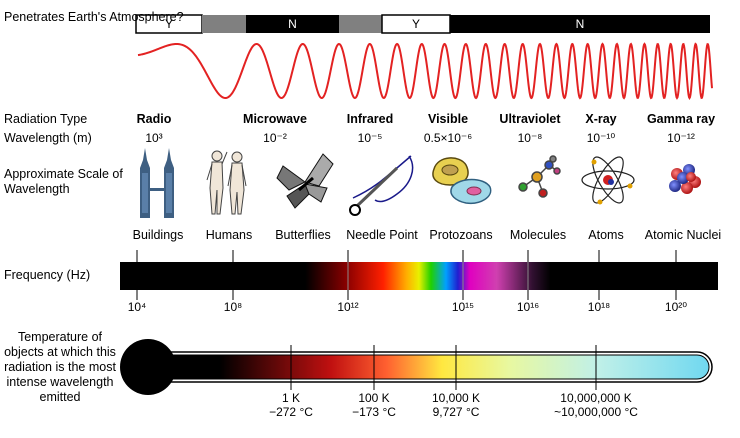  I want to click on scale-protozoans: Protozoans, so click(461, 235).